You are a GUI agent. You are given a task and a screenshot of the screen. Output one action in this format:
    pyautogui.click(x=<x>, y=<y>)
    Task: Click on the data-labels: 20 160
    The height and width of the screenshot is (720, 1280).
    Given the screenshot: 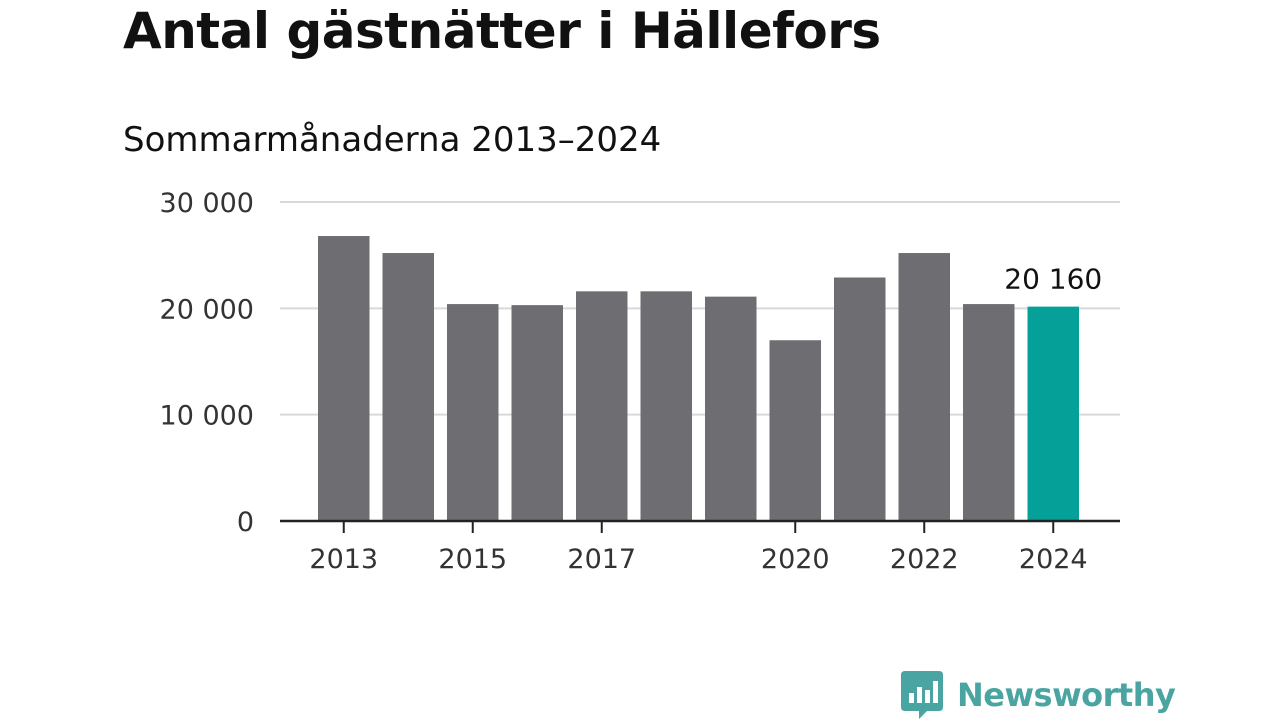 What is the action you would take?
    pyautogui.click(x=1053, y=279)
    